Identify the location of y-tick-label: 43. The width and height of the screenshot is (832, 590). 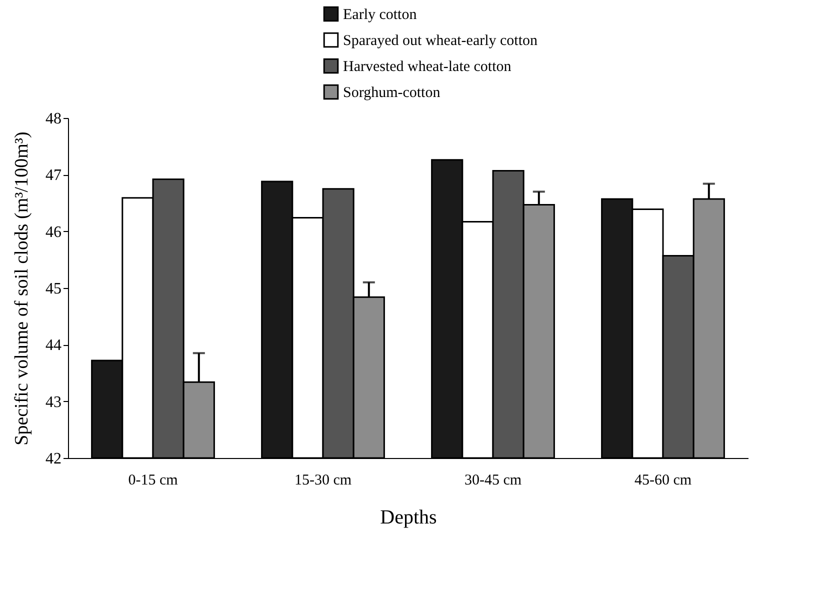
(54, 402).